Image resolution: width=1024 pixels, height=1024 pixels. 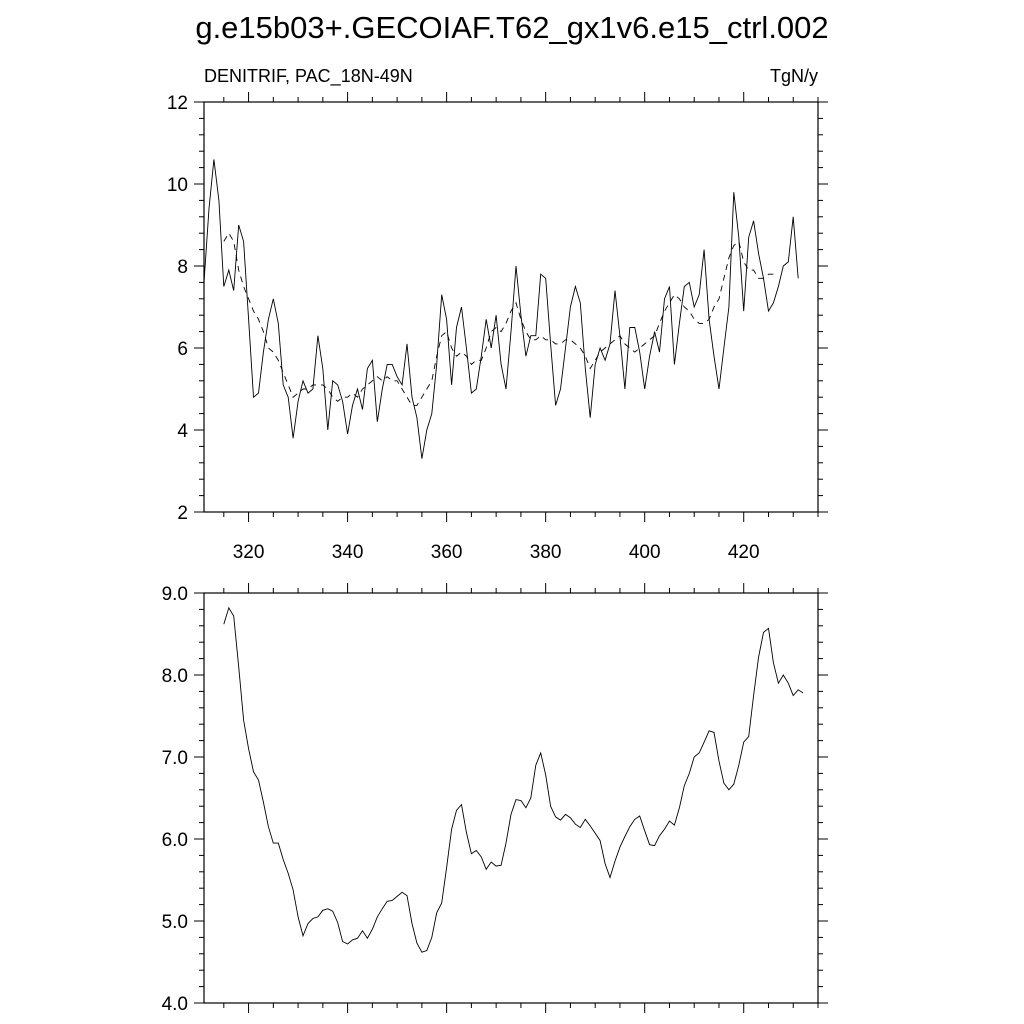 What do you see at coordinates (249, 552) in the screenshot?
I see `top-x-tick-label: 320` at bounding box center [249, 552].